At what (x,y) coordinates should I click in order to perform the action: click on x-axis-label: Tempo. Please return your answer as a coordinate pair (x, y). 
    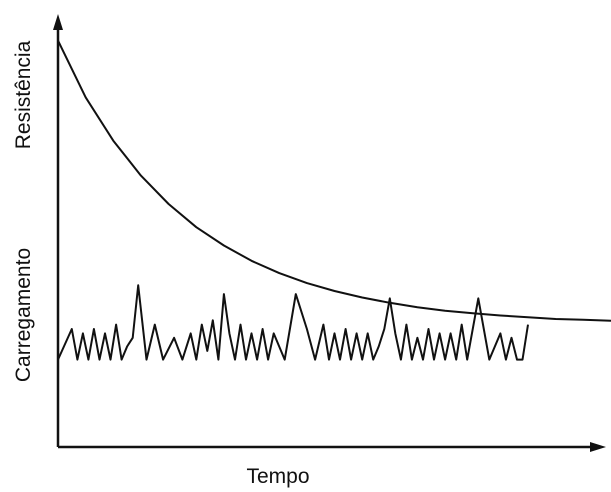
    Looking at the image, I should click on (277, 476).